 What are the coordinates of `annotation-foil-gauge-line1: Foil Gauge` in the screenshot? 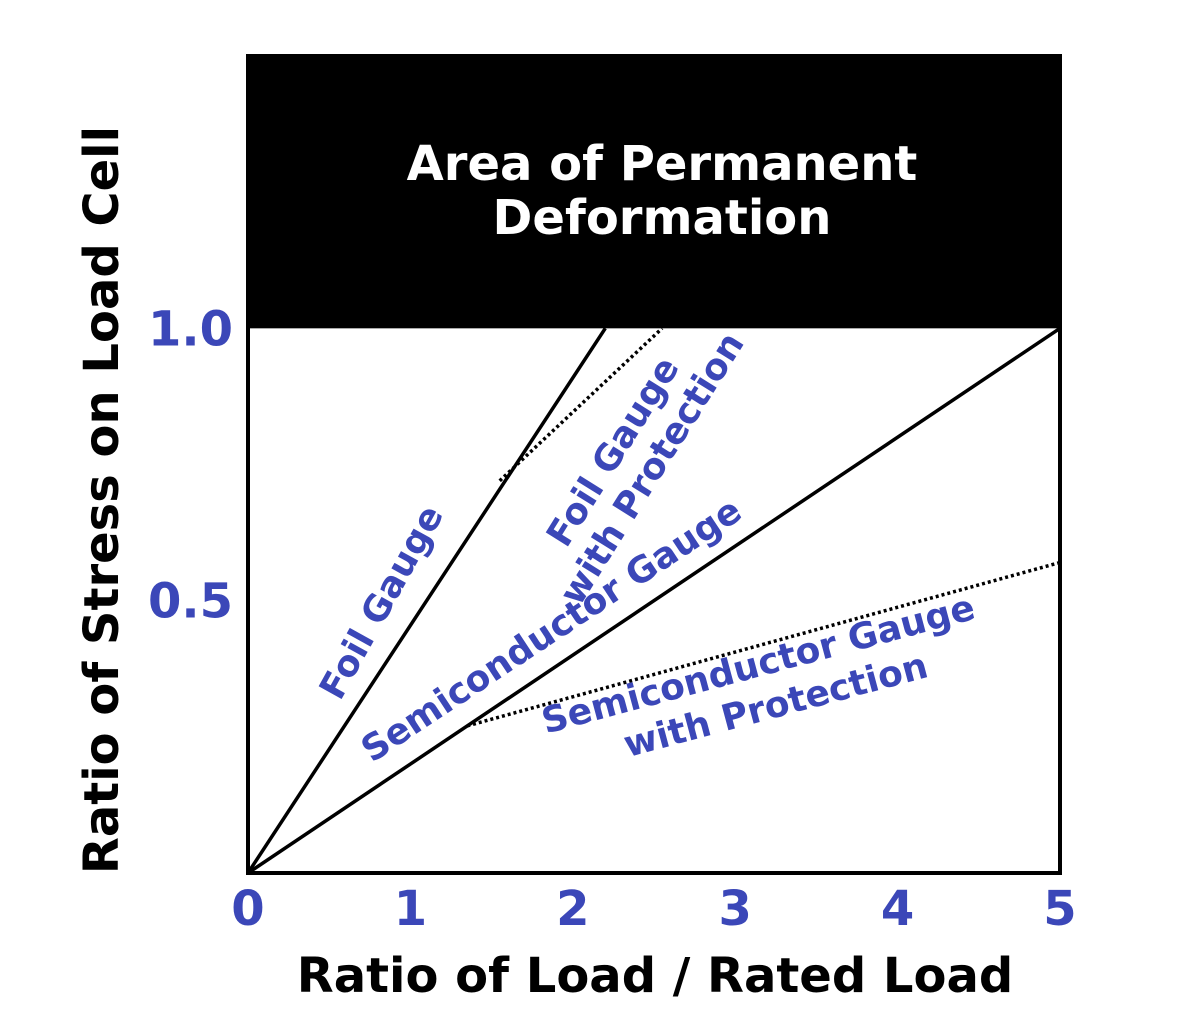 It's located at (382, 603).